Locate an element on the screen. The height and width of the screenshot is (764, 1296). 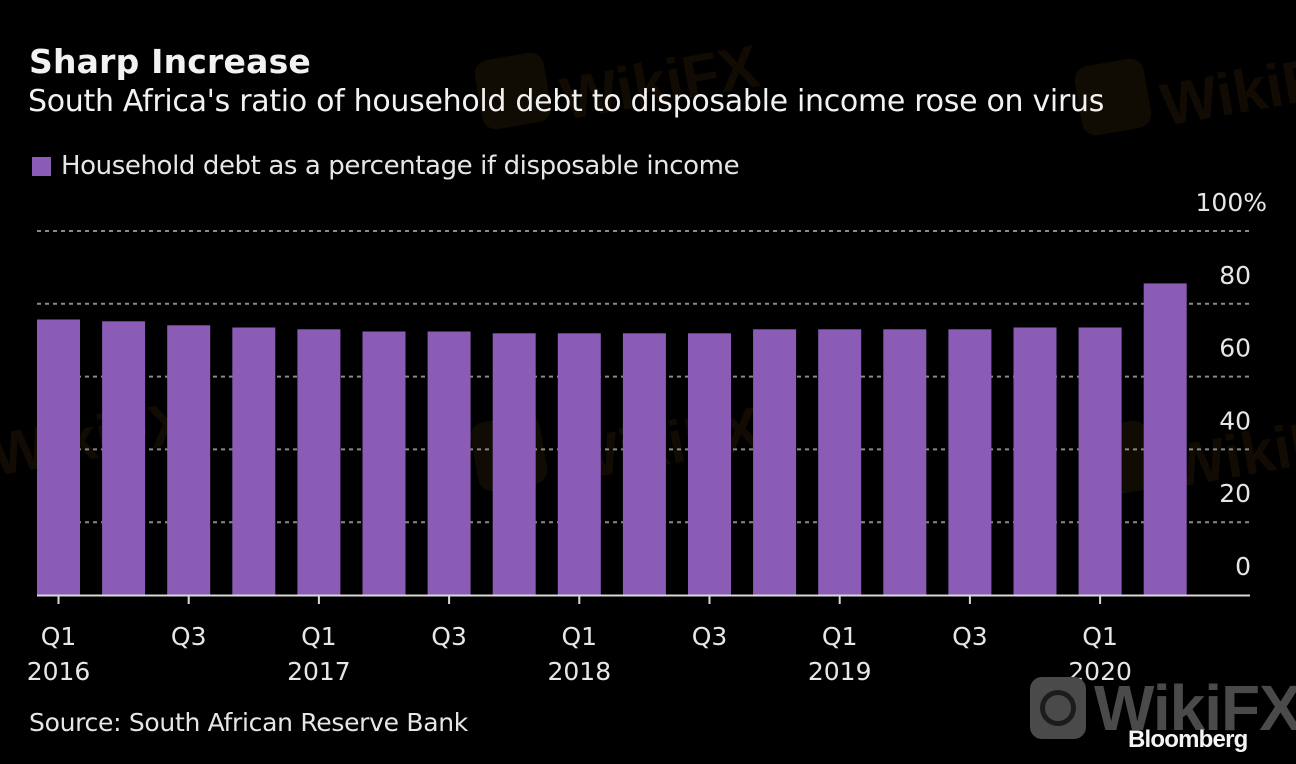
y-tick-label: 80 is located at coordinates (1235, 275).